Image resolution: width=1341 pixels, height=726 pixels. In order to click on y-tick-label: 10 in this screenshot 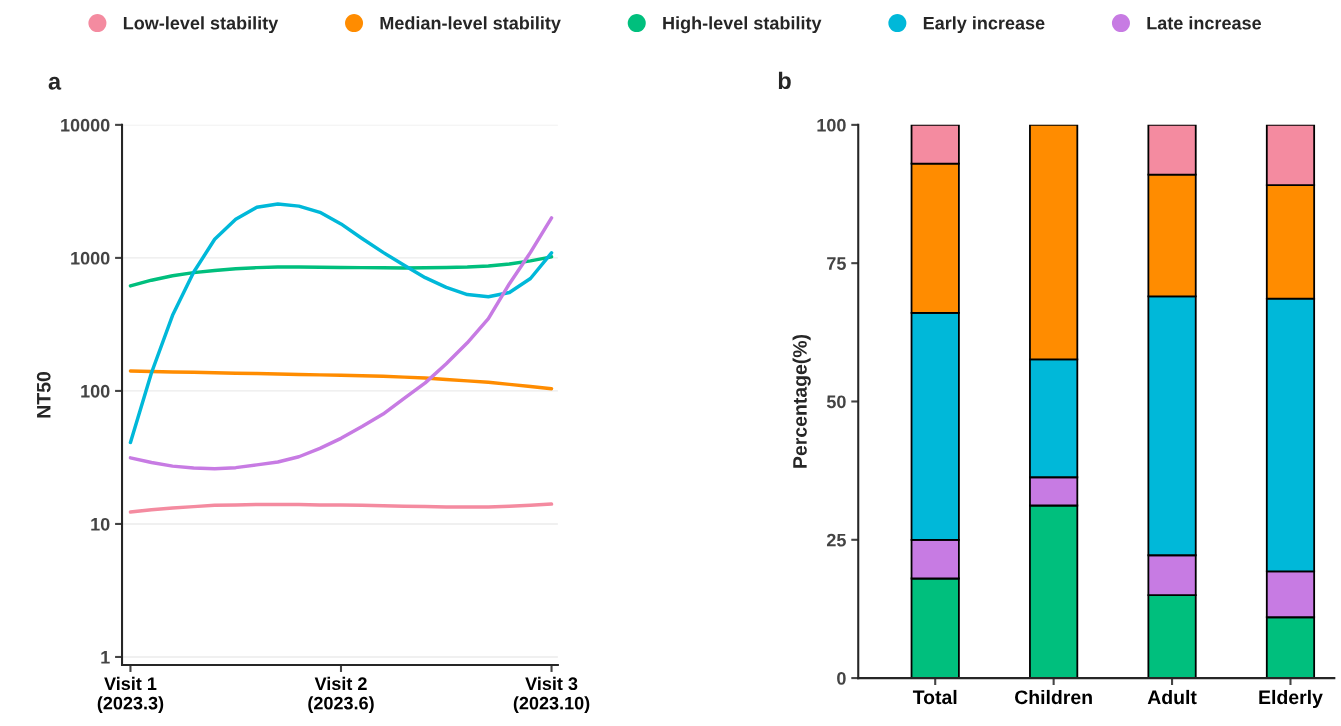, I will do `click(100, 524)`.